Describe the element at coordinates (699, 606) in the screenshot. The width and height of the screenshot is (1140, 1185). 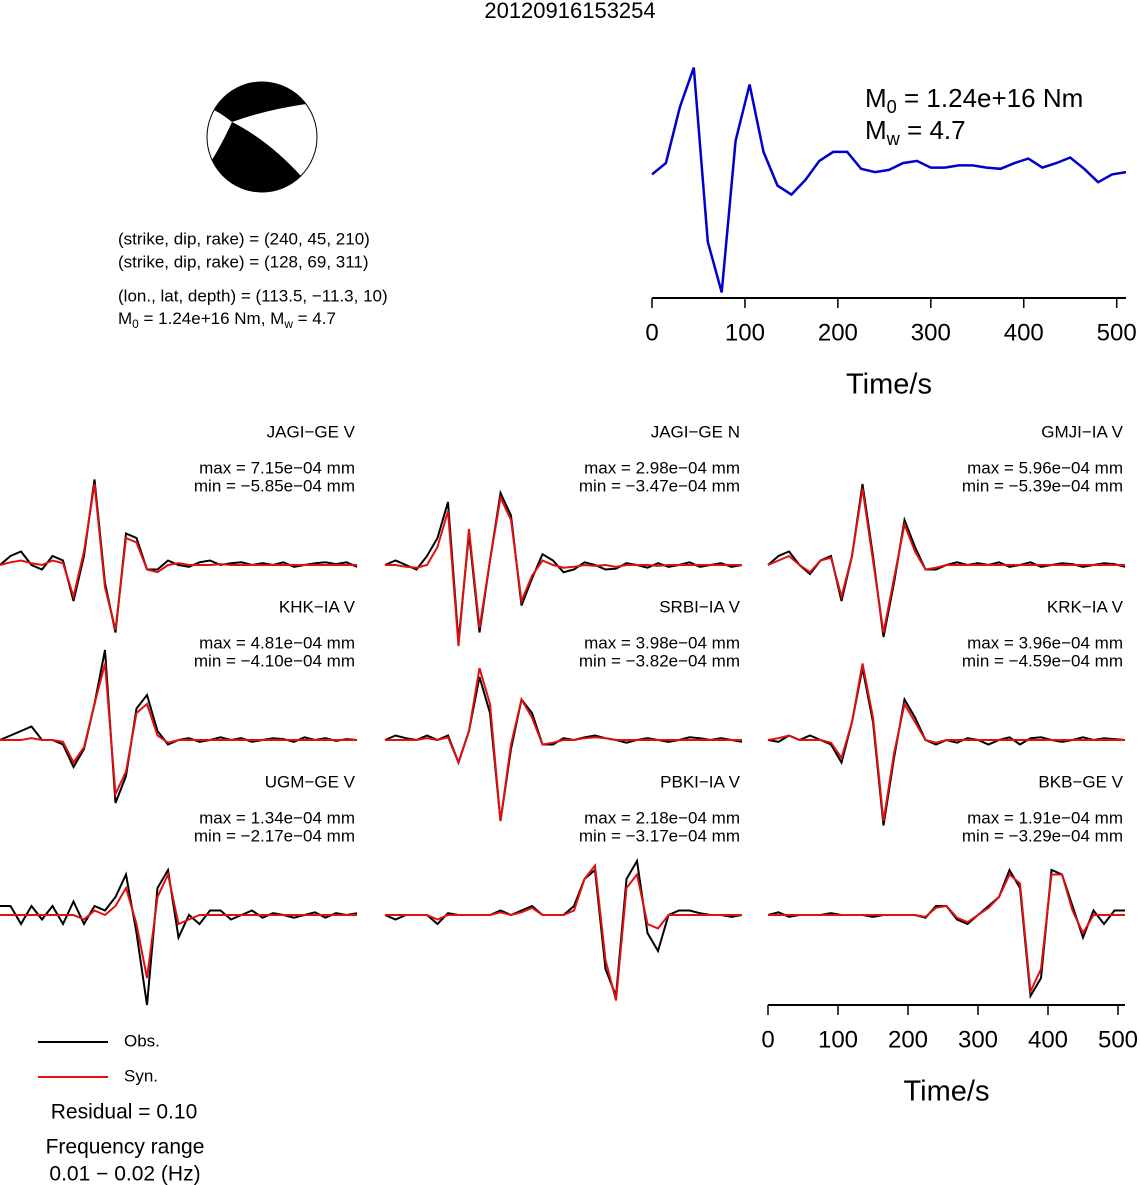
I see `station-label: SRBI−IA V` at that location.